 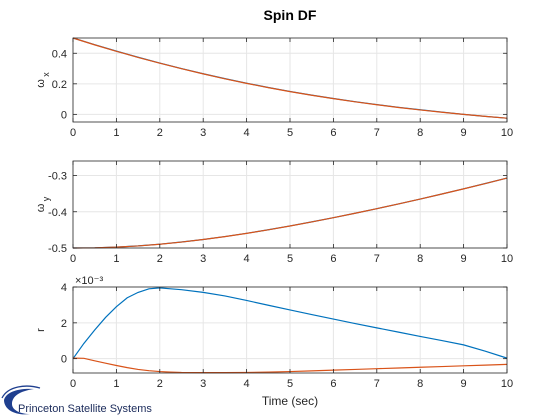 What do you see at coordinates (43, 80) in the screenshot?
I see `y-axis-label: ω x` at bounding box center [43, 80].